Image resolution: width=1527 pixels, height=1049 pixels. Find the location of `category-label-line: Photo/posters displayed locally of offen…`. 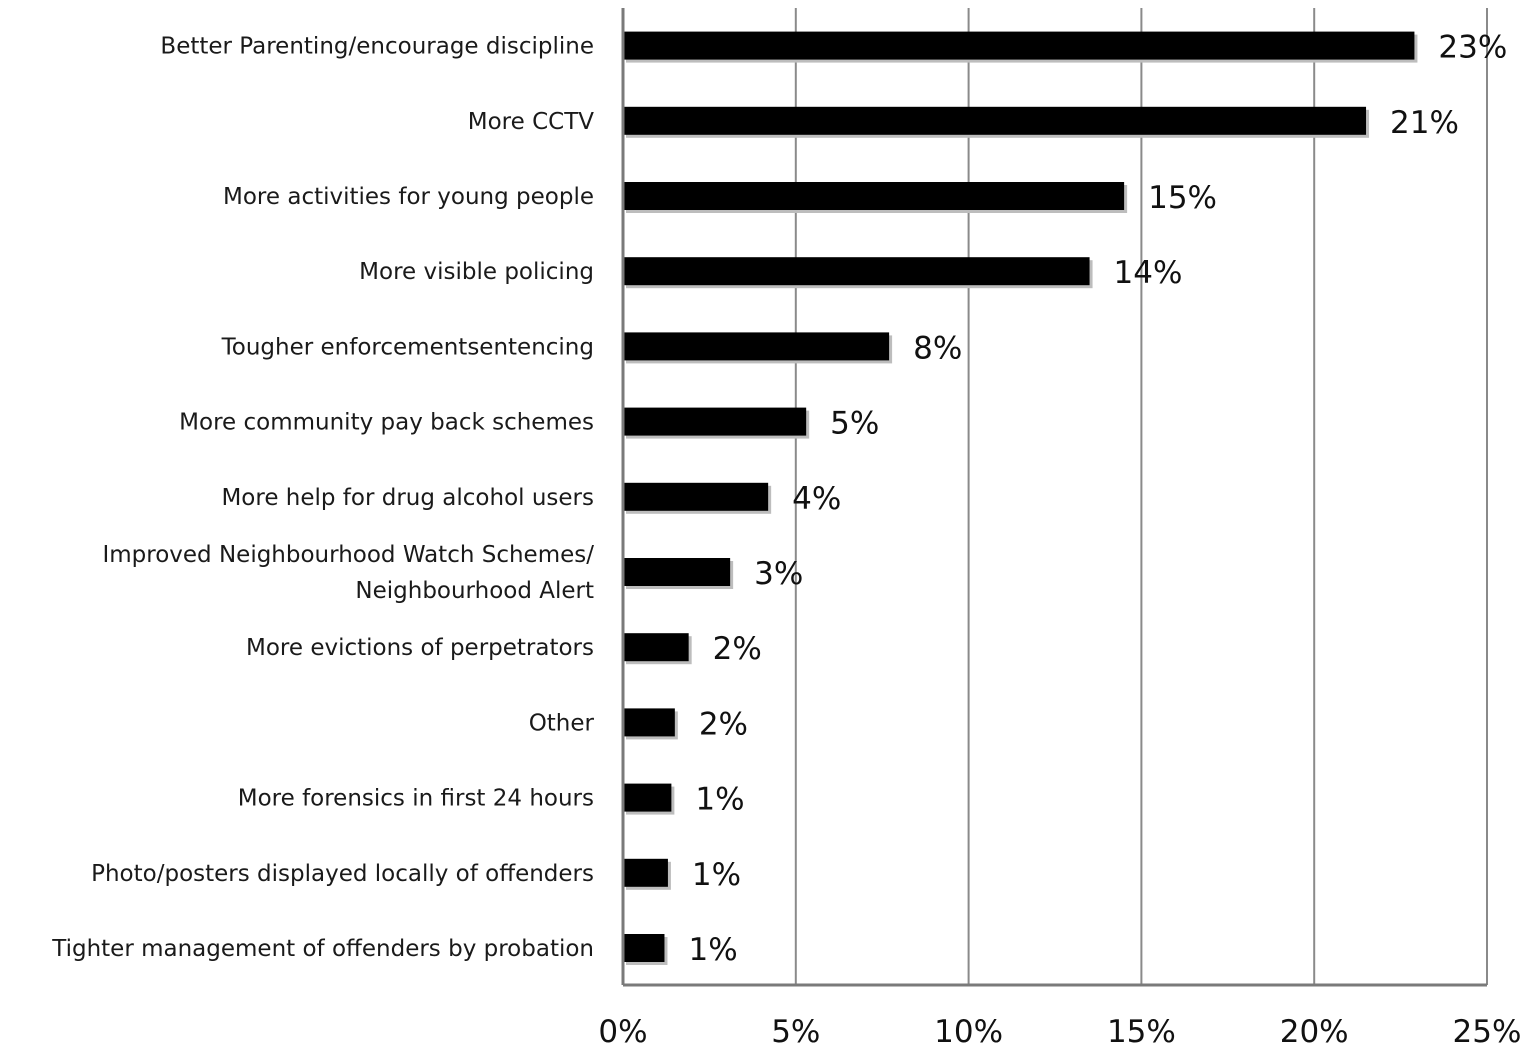

category-label-line: Photo/posters displayed locally of offen… is located at coordinates (342, 874).